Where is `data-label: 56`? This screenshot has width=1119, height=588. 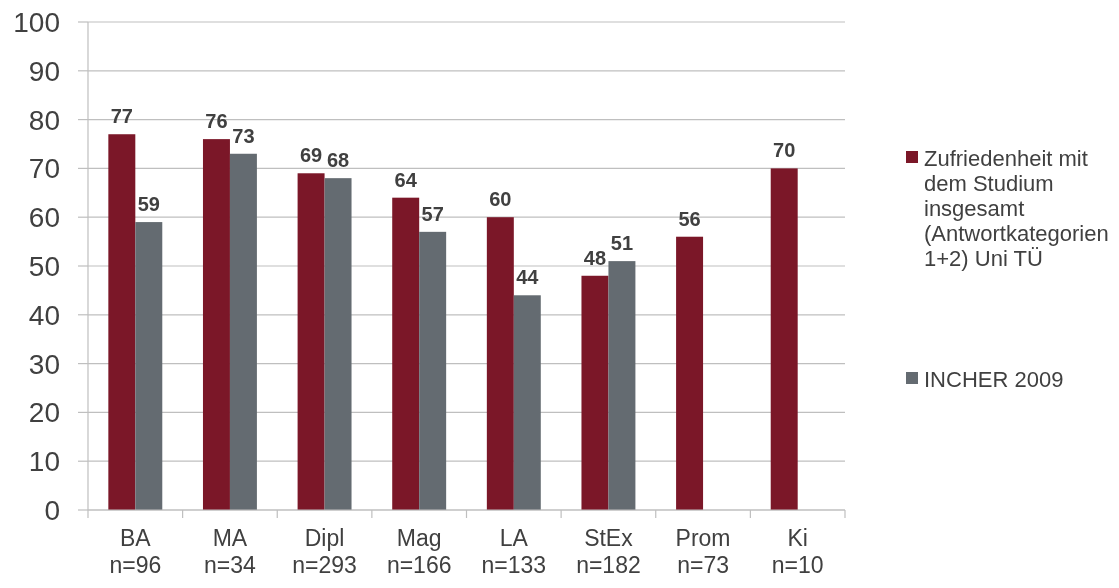 data-label: 56 is located at coordinates (689, 218).